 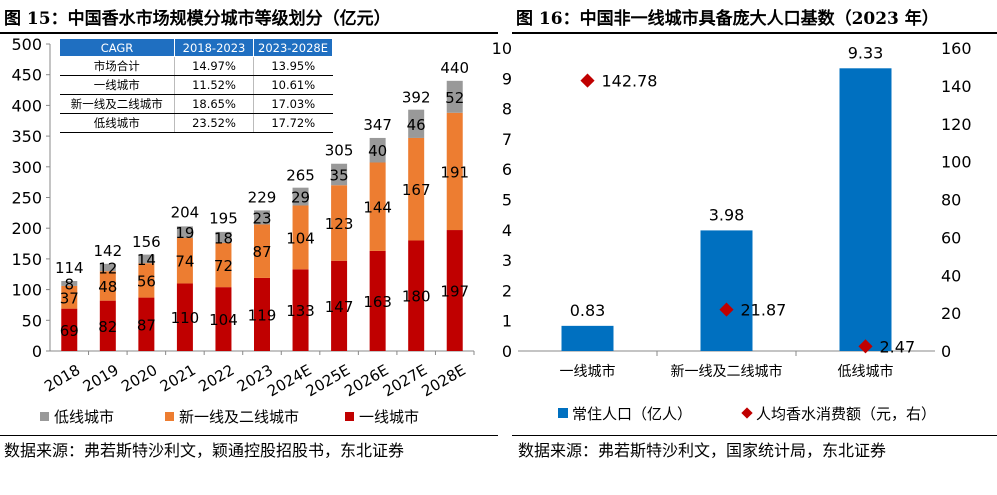 I want to click on data-label: 14, so click(x=146, y=260).